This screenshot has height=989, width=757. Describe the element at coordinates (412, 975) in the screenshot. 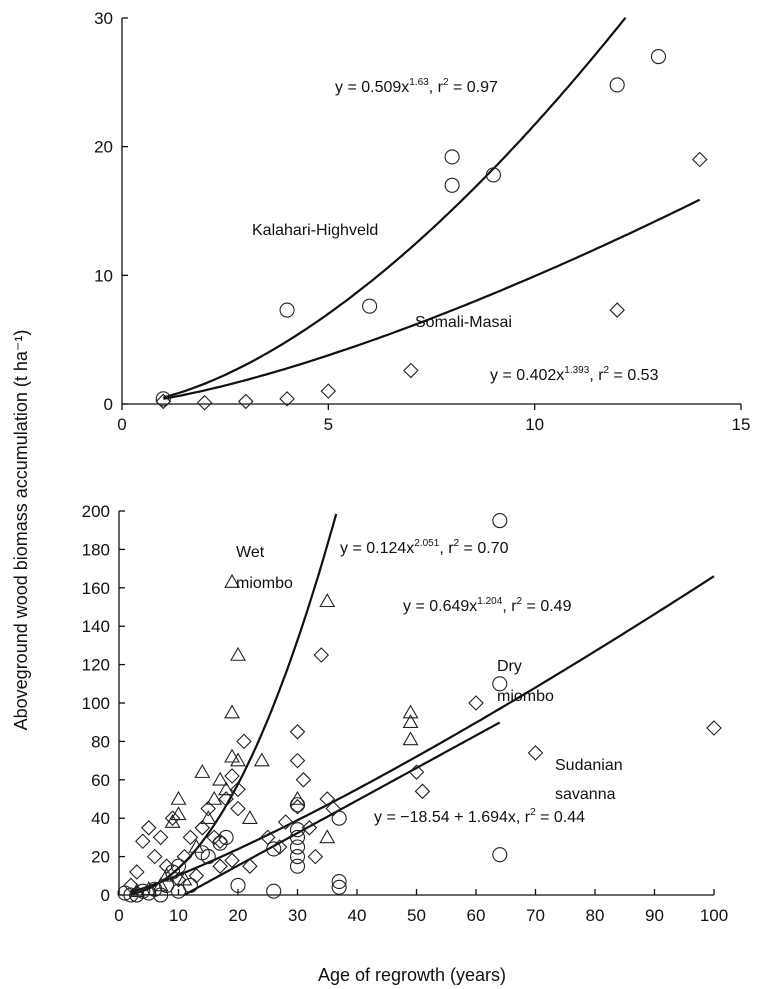

I see `x-axis-title-bottom: Age of regrowth (years)` at that location.